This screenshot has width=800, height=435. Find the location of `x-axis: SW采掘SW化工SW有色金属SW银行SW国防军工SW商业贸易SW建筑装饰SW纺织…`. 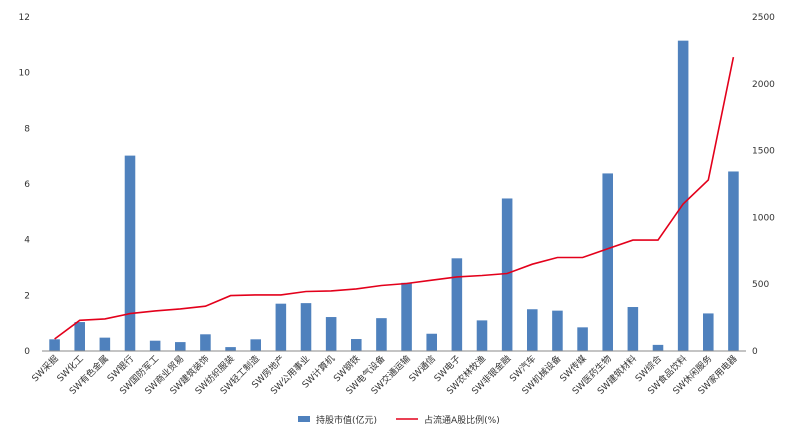

x-axis: SW采掘SW化工SW有色金属SW银行SW国防军工SW商业贸易SW建筑装饰SW纺织… is located at coordinates (387, 373).